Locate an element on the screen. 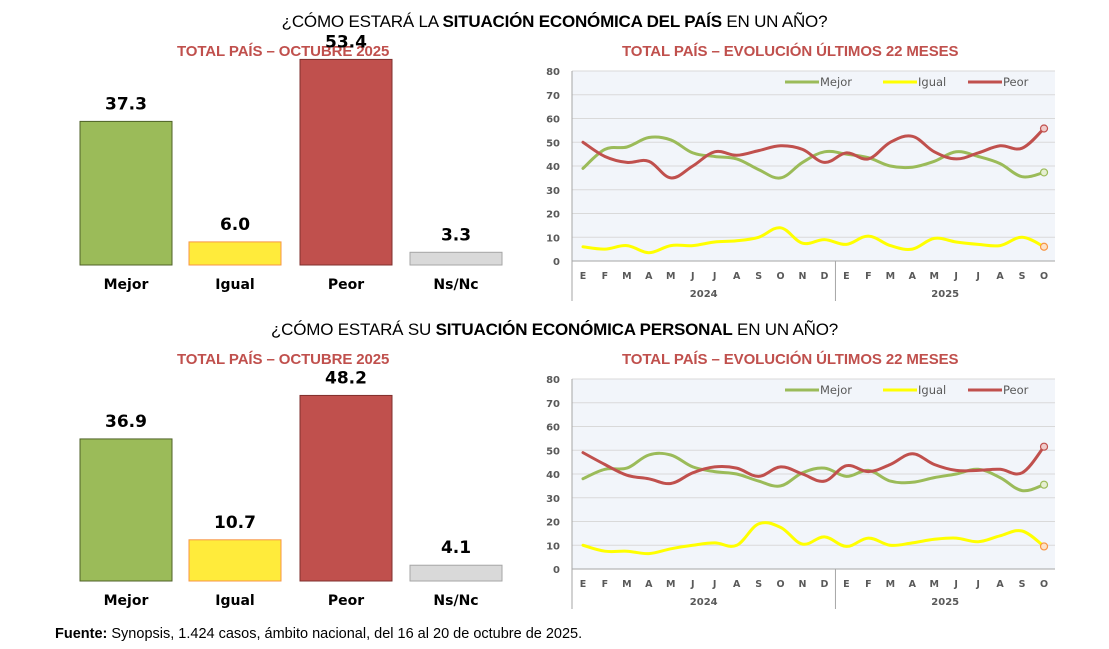 The height and width of the screenshot is (649, 1109). bar-value-label: 48.2 is located at coordinates (346, 378).